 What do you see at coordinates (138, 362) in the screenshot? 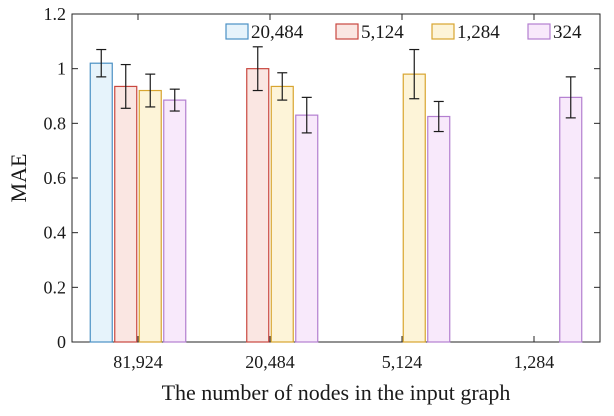
I see `x-tick-label: 81,924` at bounding box center [138, 362].